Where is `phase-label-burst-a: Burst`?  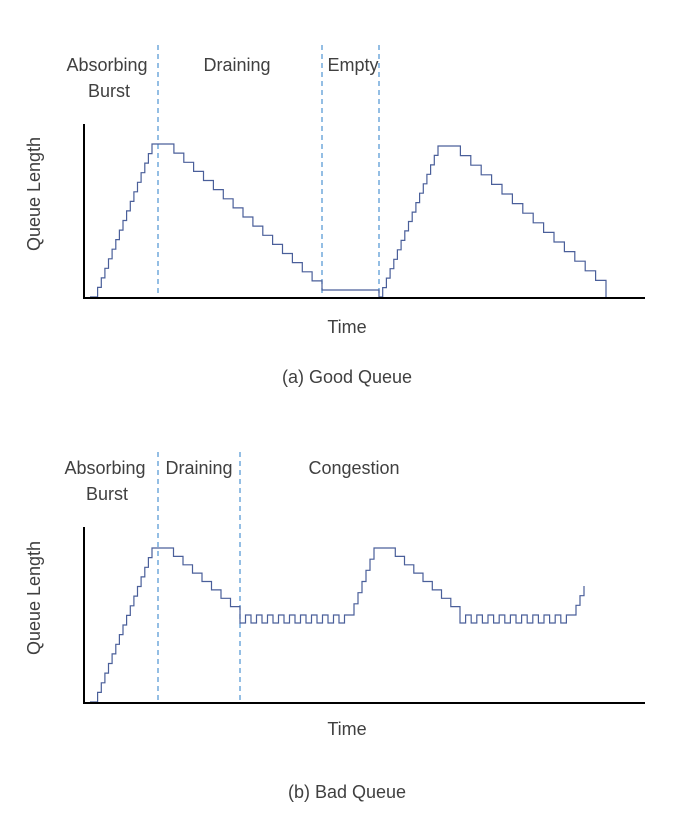
phase-label-burst-a: Burst is located at coordinates (109, 91).